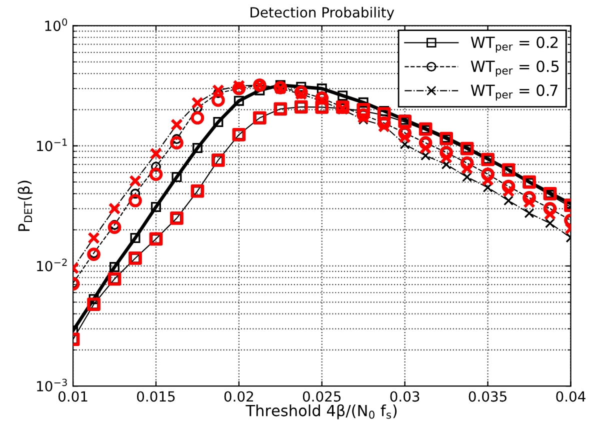 The width and height of the screenshot is (589, 429). What do you see at coordinates (321, 412) in the screenshot?
I see `x-axis-title: Threshold 4β/(N$_{0}$ f$_{s}$)` at bounding box center [321, 412].